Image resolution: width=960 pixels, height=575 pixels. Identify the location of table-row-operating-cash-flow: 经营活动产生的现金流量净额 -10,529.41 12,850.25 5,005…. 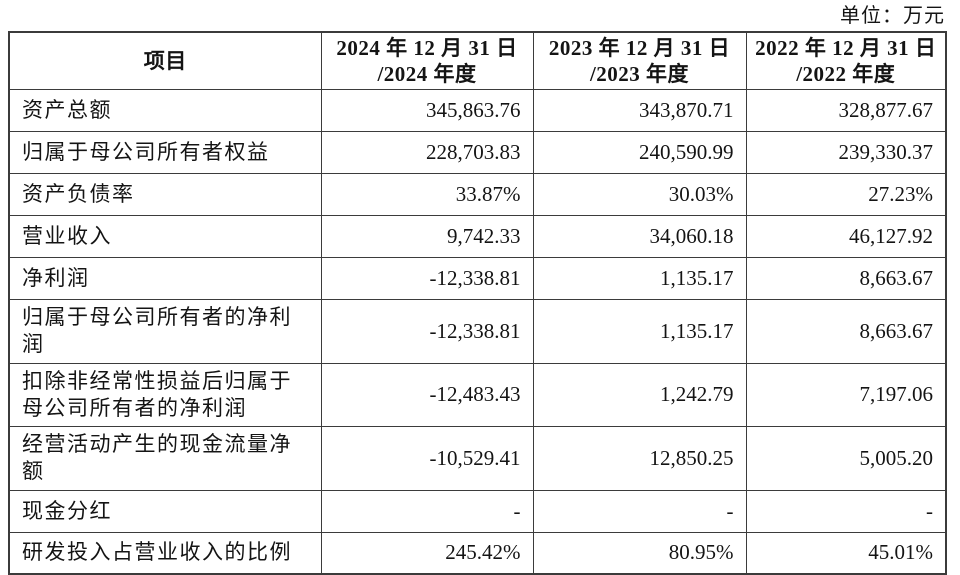
(477, 458).